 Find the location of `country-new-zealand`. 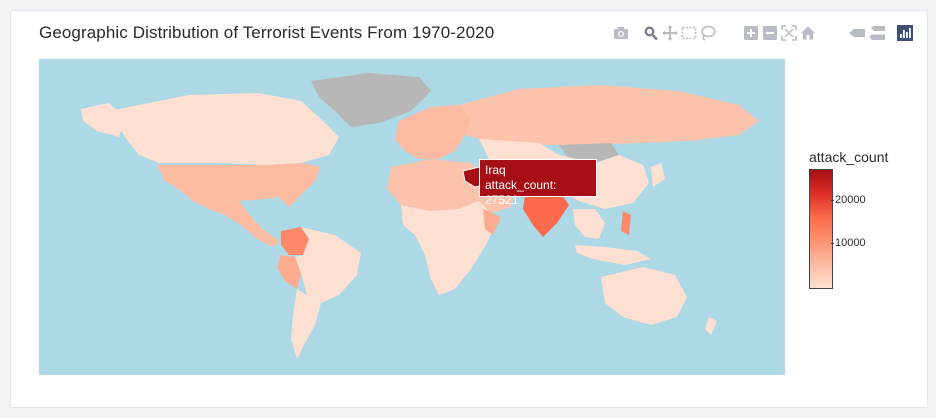

country-new-zealand is located at coordinates (711, 326).